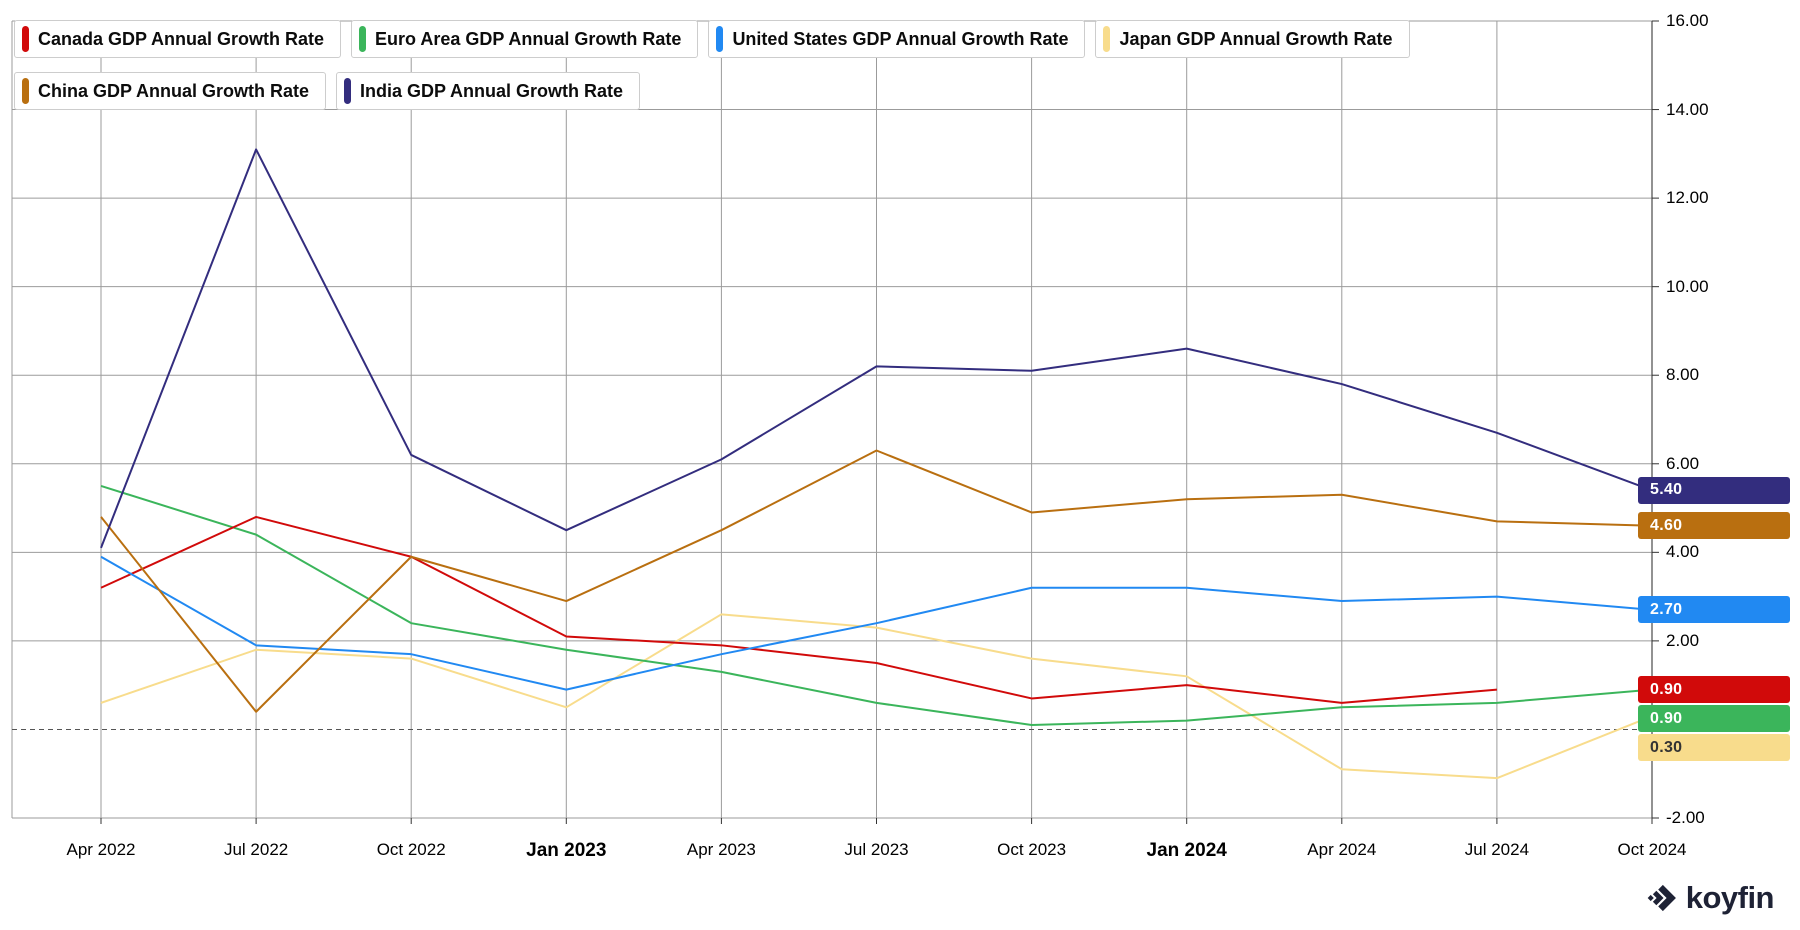 The image size is (1800, 930). What do you see at coordinates (1256, 38) in the screenshot?
I see `legend-item-label: Japan GDP Annual Growth Rate` at bounding box center [1256, 38].